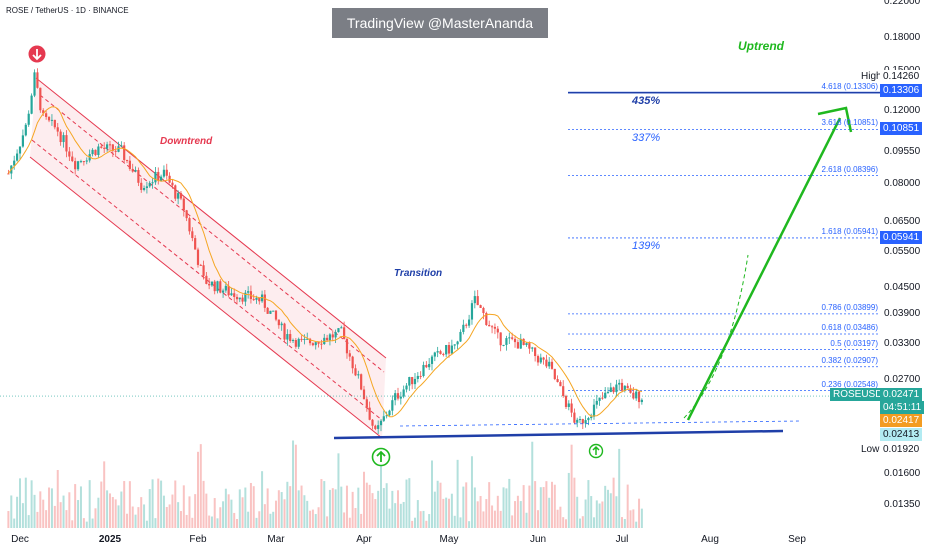  Describe the element at coordinates (440, 23) in the screenshot. I see `watermark: TradingView @MasterAnanda` at that location.